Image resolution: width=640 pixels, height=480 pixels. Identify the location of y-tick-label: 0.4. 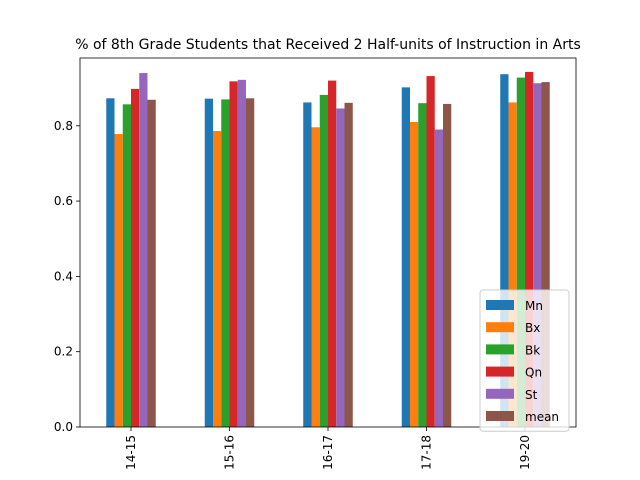
(63, 276).